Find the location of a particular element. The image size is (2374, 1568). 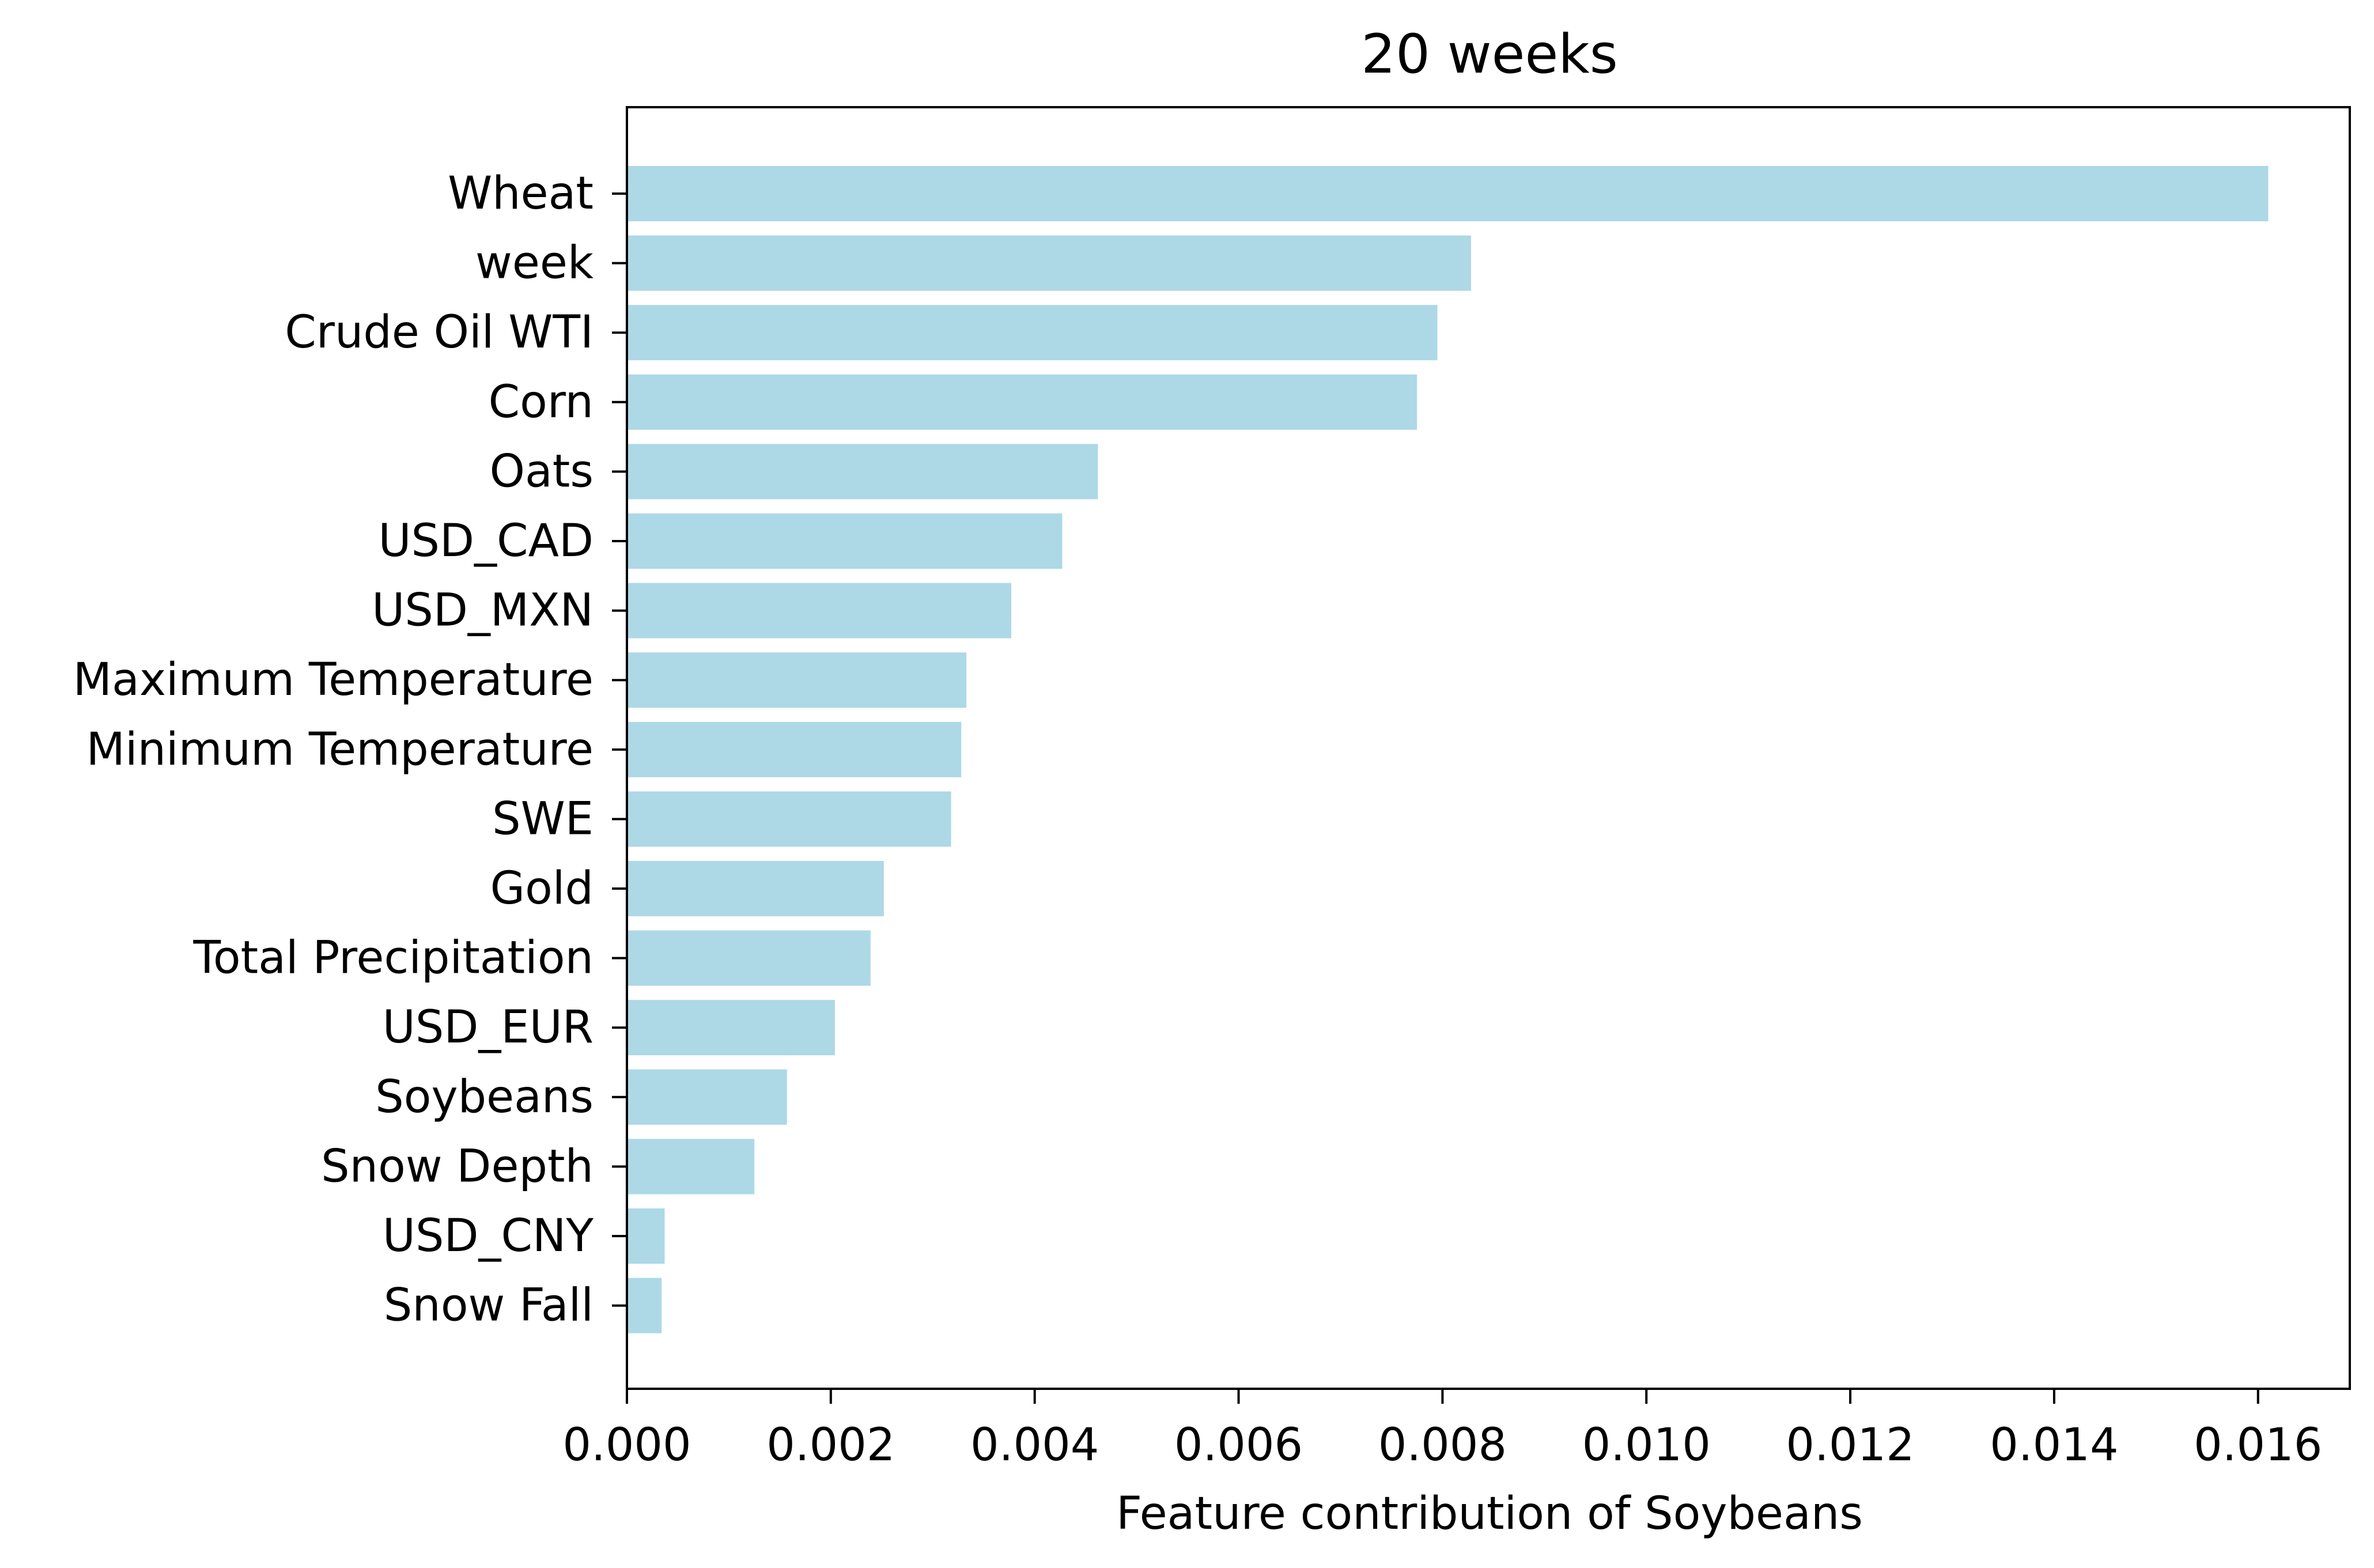

y-tick-label: Wheat is located at coordinates (521, 194).